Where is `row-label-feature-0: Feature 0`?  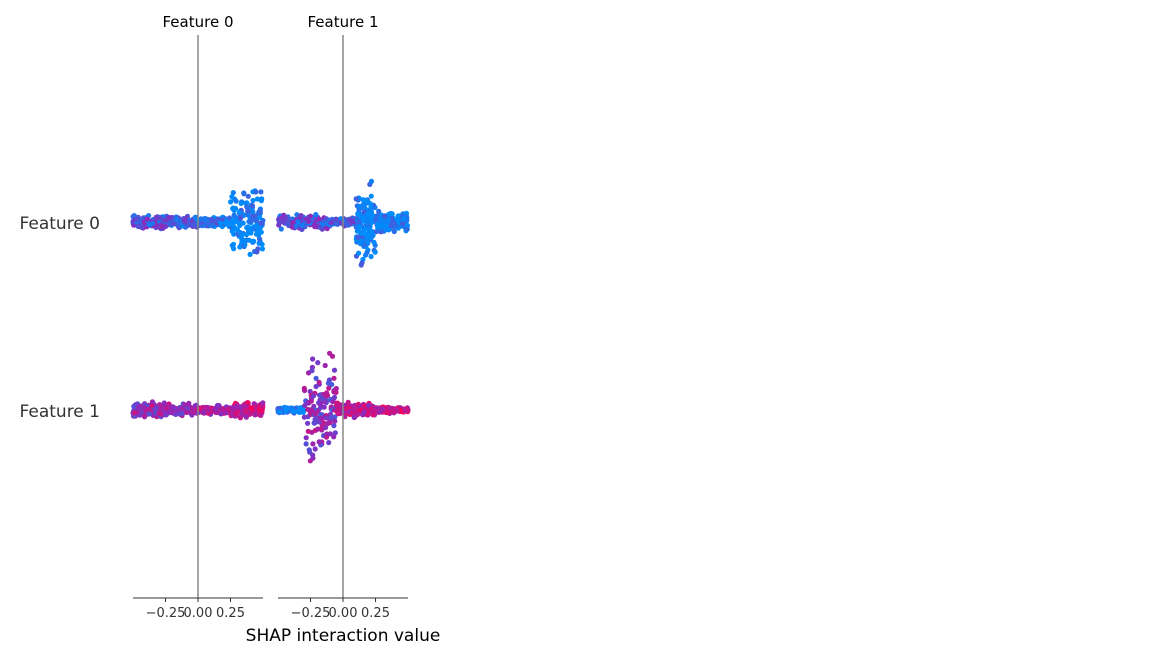 row-label-feature-0: Feature 0 is located at coordinates (60, 224).